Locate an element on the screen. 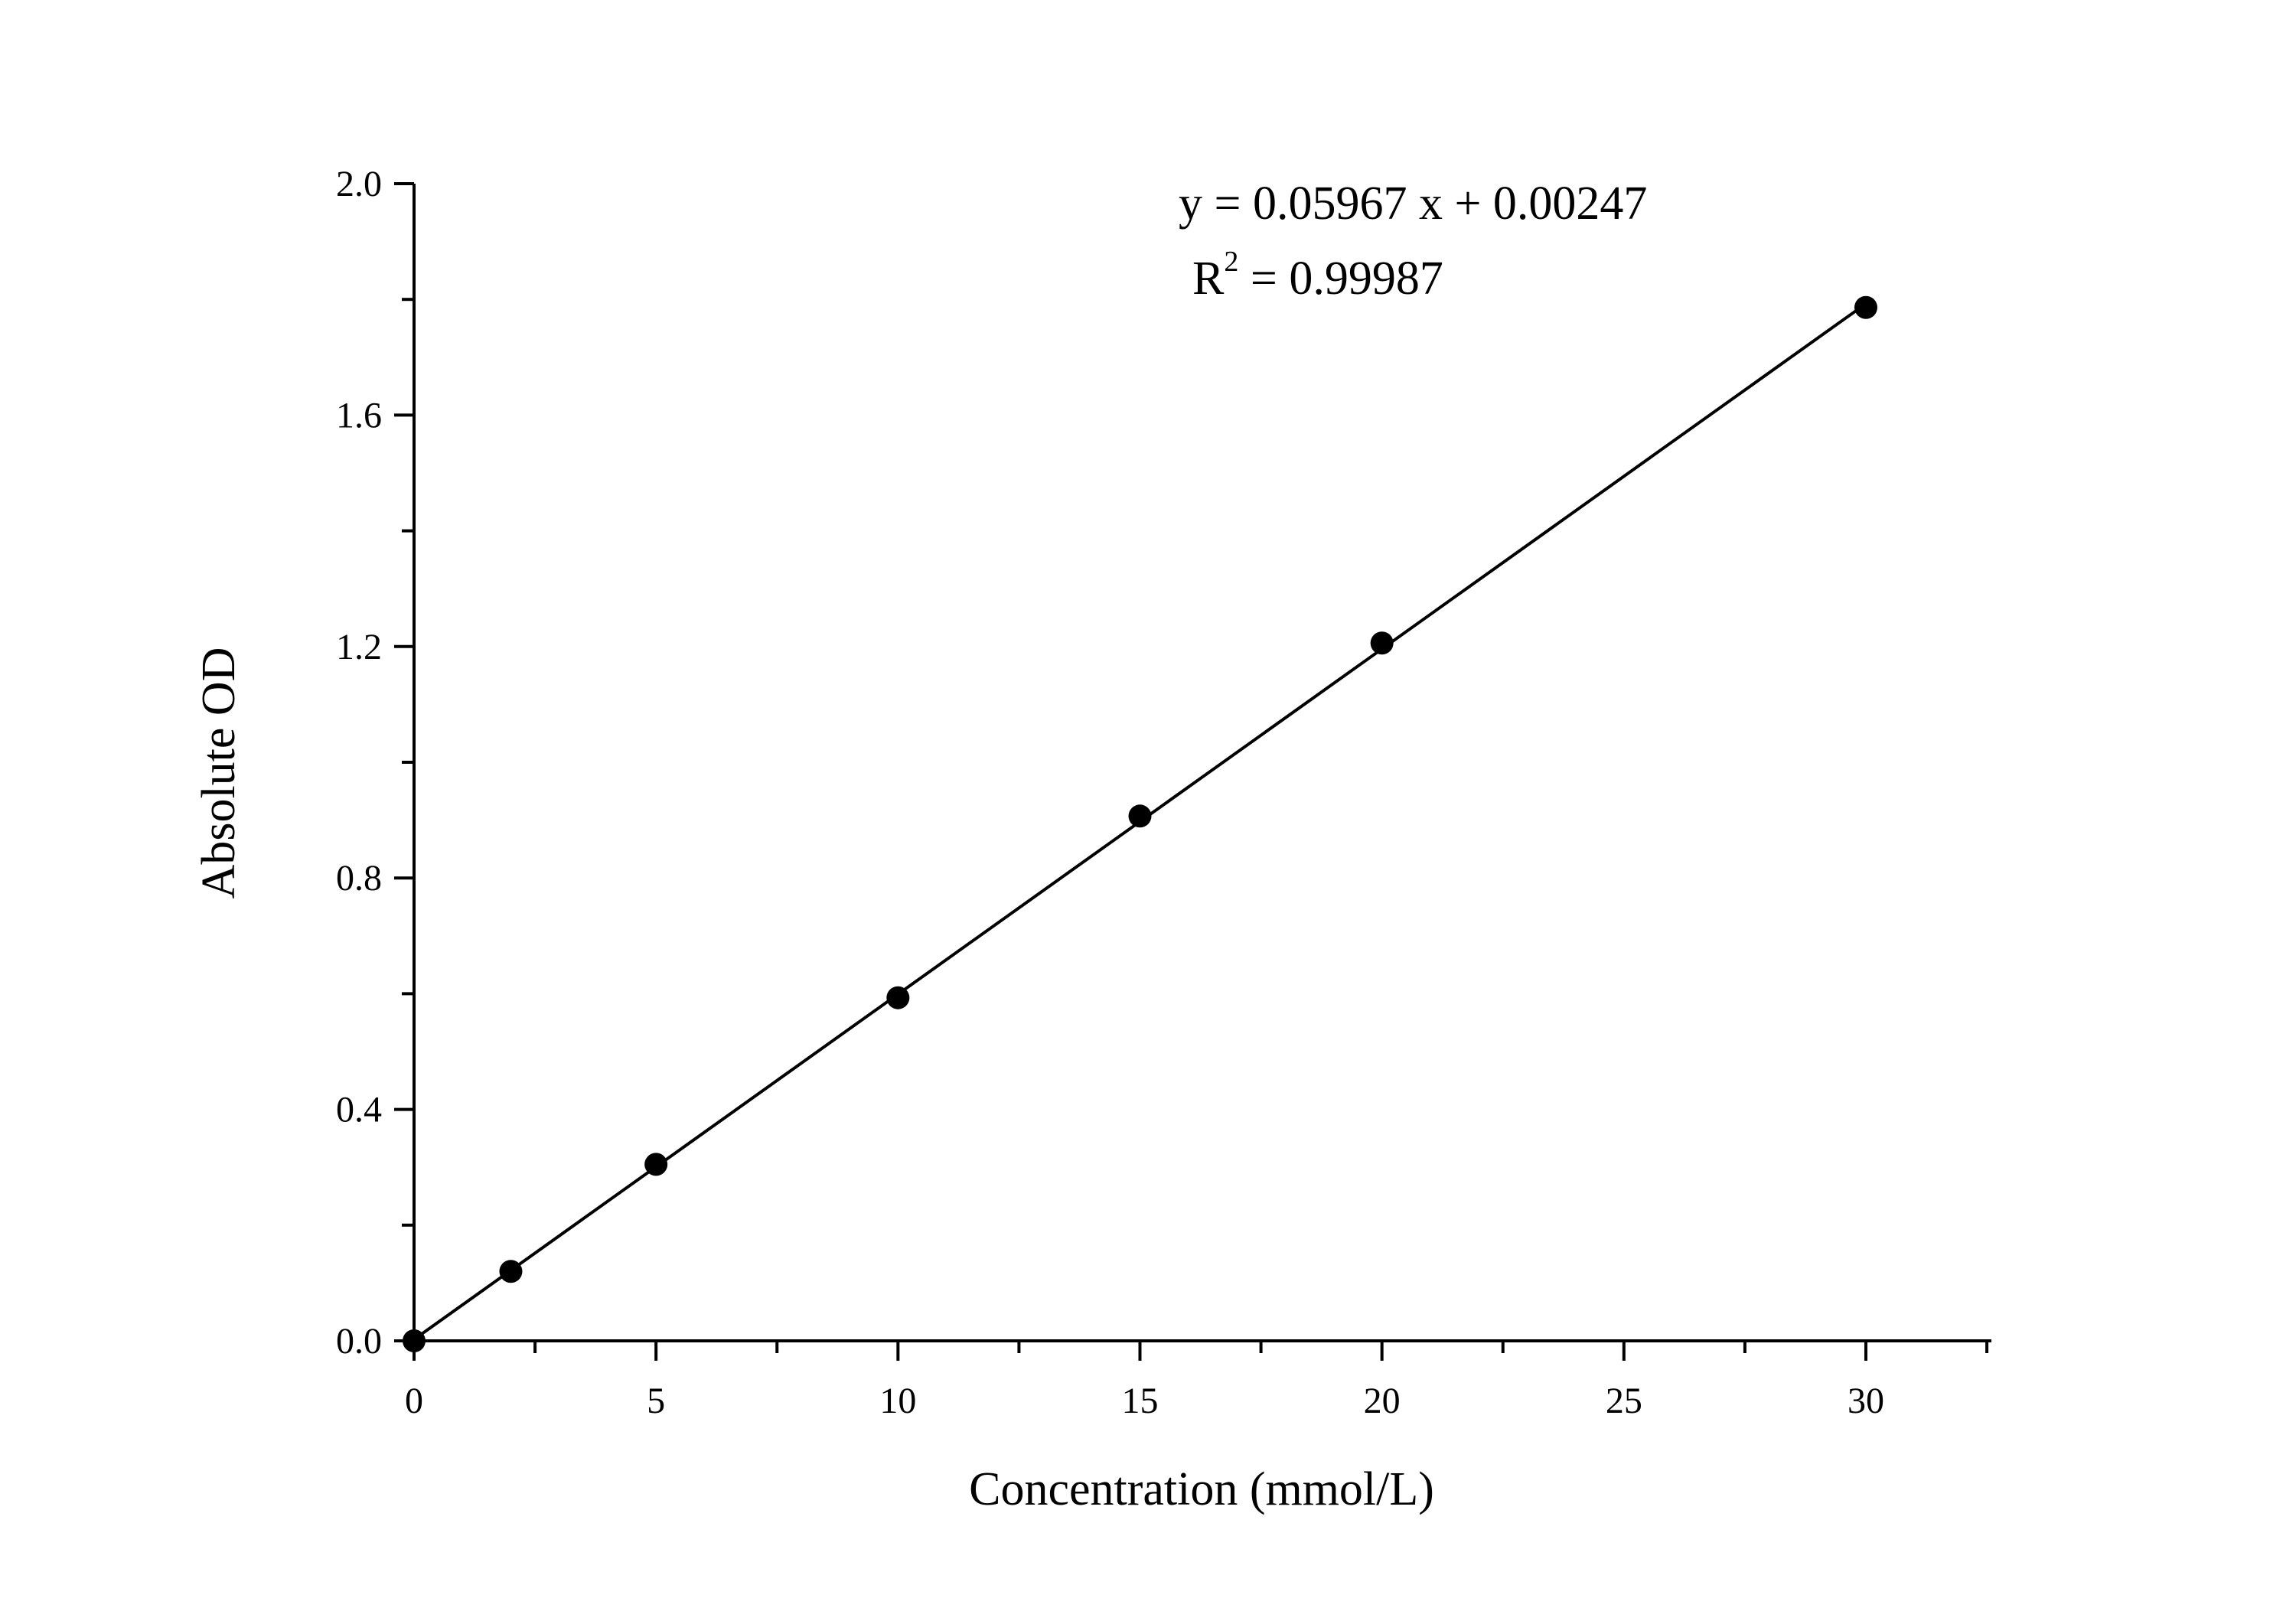 The width and height of the screenshot is (2296, 1598). r-squared-exponent: 2 is located at coordinates (1231, 262).